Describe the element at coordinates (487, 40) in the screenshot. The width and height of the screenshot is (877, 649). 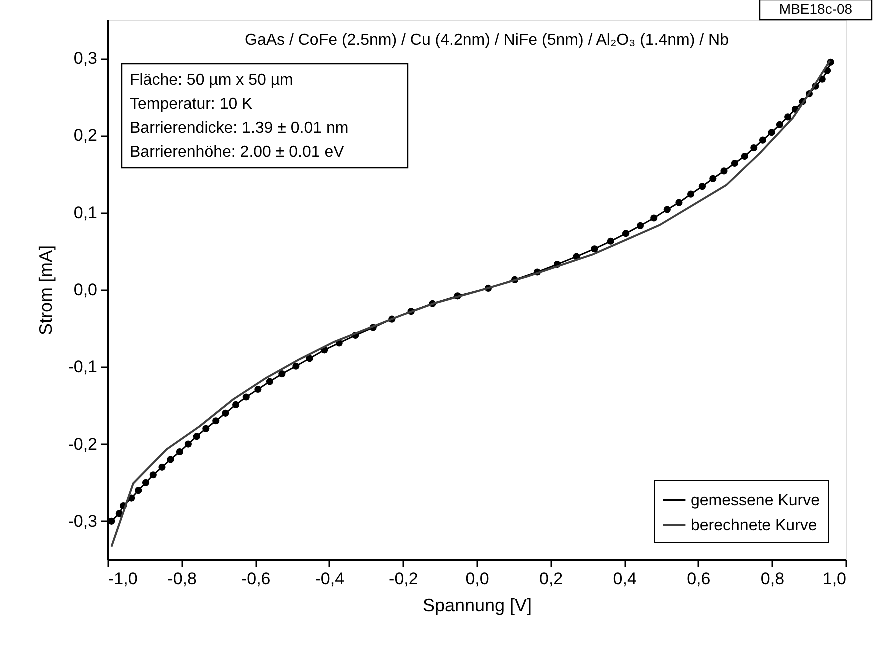
I see `text: GaAs / CoFe (2.5nm) / Cu (4.2nm) / NiFe (5nm) / Al₂O₃ (1.4nm) / Nb` at that location.